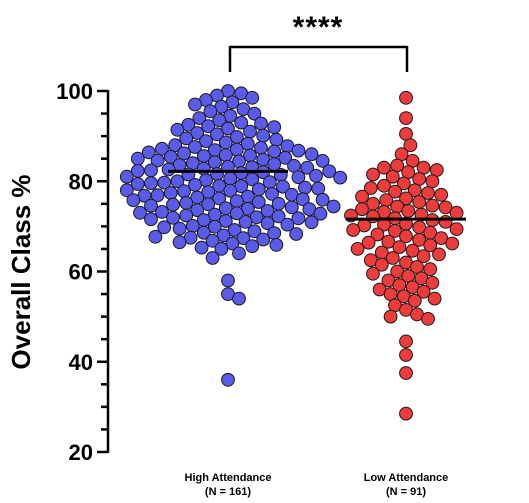 Image resolution: width=529 pixels, height=503 pixels. Describe the element at coordinates (81, 362) in the screenshot. I see `y-tick-label: 40` at that location.